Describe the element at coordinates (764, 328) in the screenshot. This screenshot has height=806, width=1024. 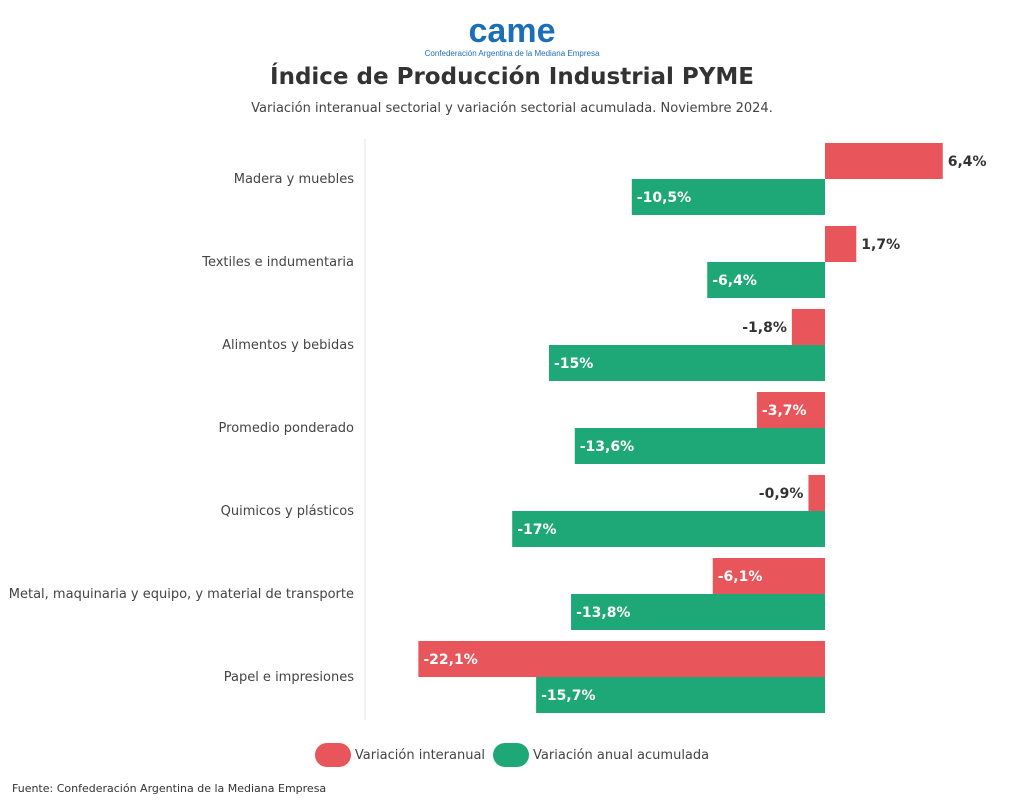
I see `data-label: -1,8%` at that location.